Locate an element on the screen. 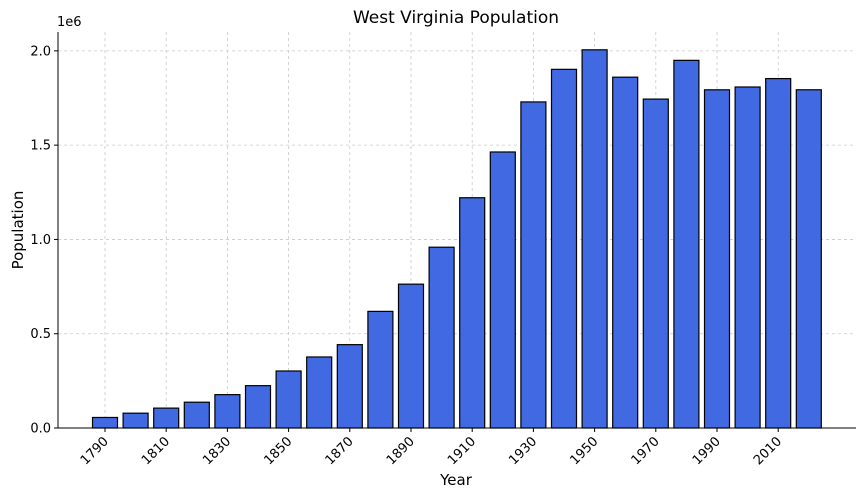 This screenshot has height=497, width=864. x-tick-label: 1810 is located at coordinates (156, 451).